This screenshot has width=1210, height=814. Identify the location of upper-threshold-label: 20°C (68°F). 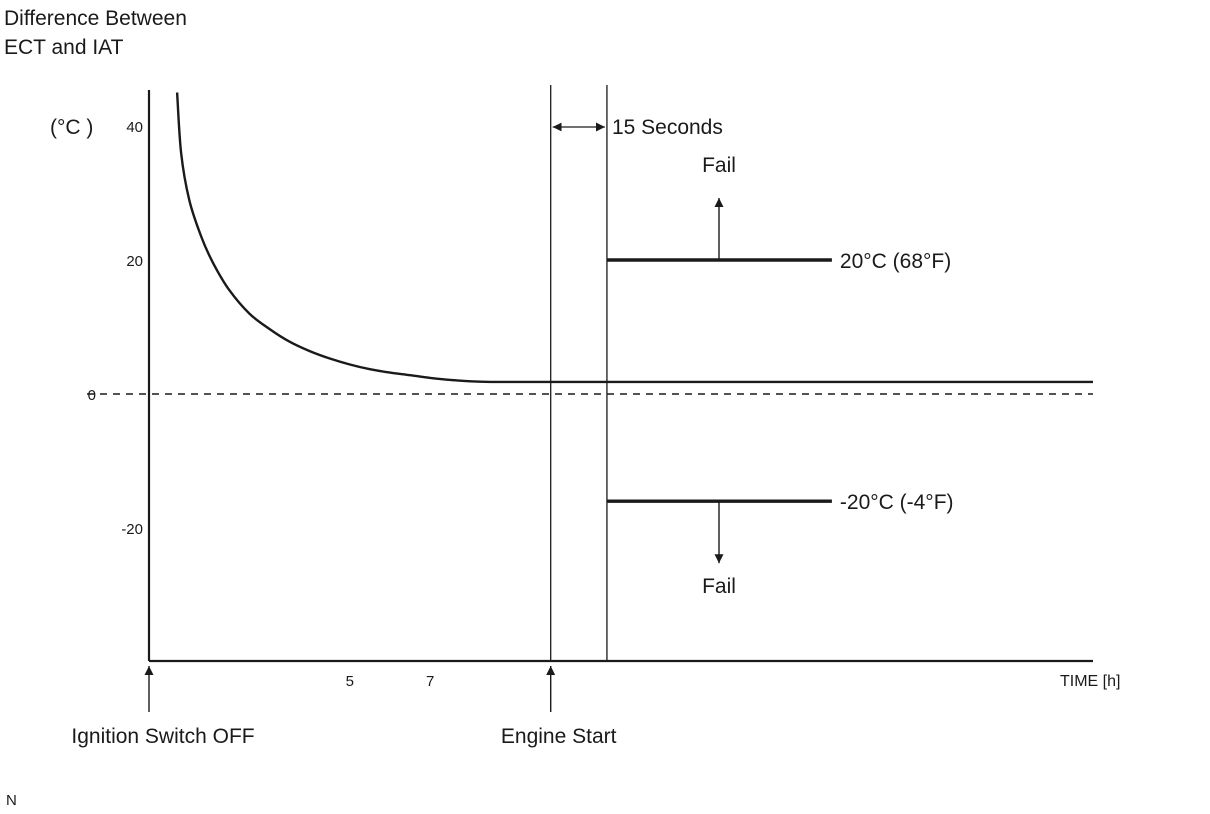
(895, 261).